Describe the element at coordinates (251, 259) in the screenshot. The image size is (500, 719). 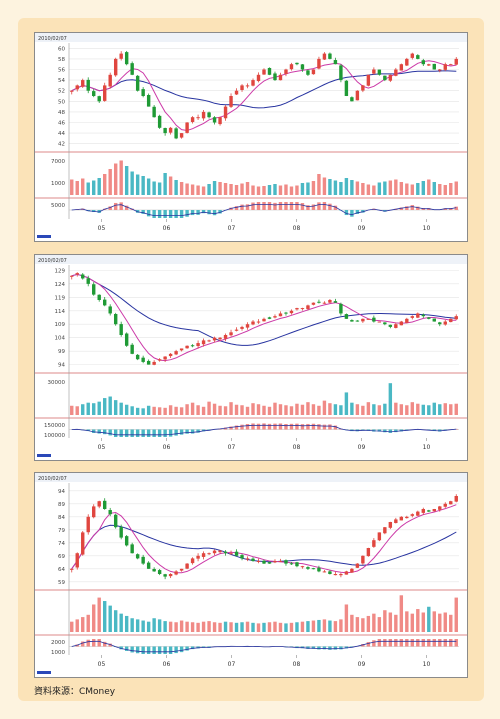
I see `chart-header-bar` at that location.